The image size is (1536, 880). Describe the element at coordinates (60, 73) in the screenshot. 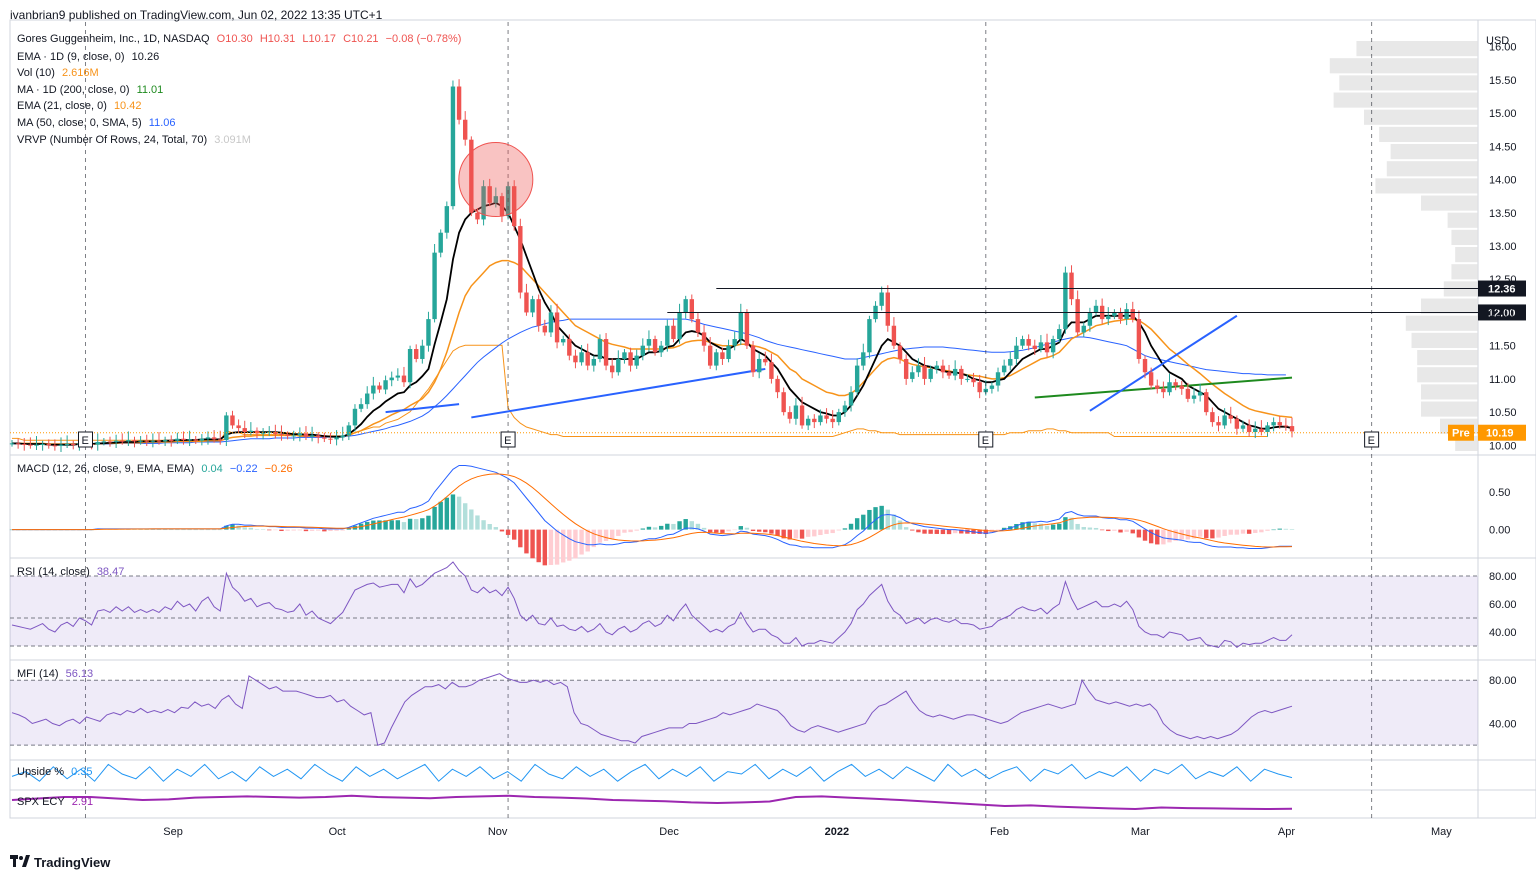

I see `legend-vol-row: Vol (10) 2.616M` at that location.